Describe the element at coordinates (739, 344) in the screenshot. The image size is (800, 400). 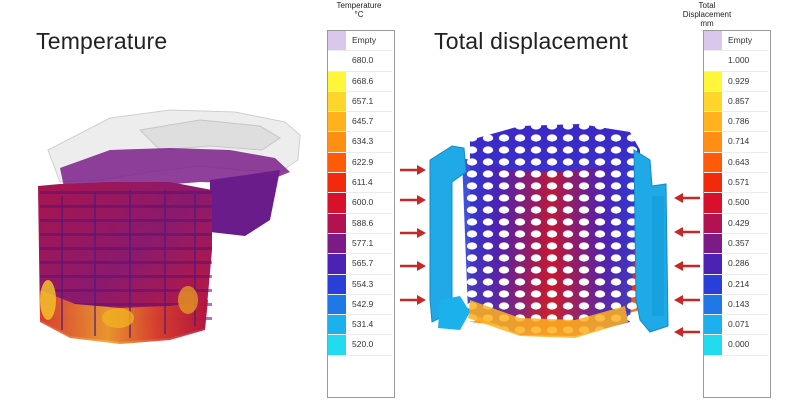
I see `legend-label: 0.000` at that location.